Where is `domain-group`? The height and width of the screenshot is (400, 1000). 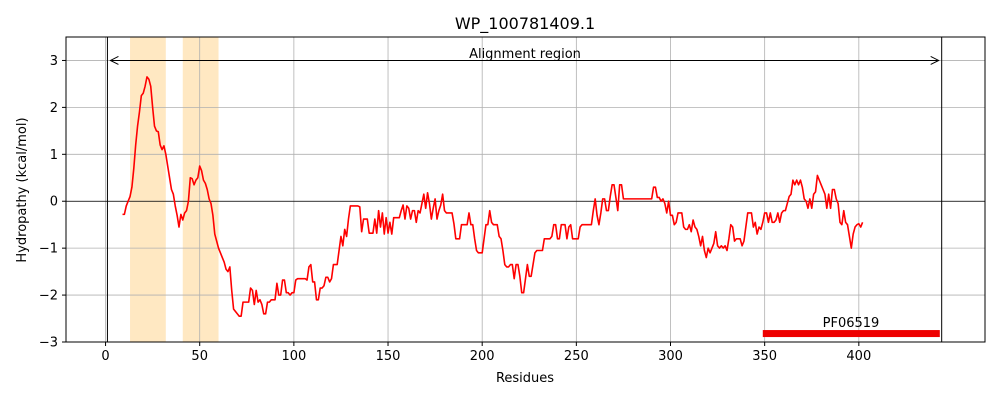 domain-group is located at coordinates (851, 334).